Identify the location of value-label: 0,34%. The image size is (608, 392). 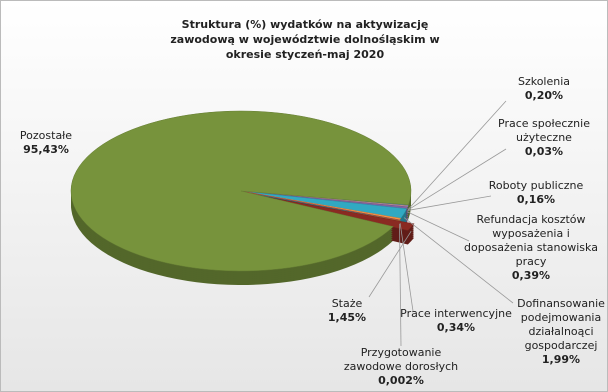
(456, 327).